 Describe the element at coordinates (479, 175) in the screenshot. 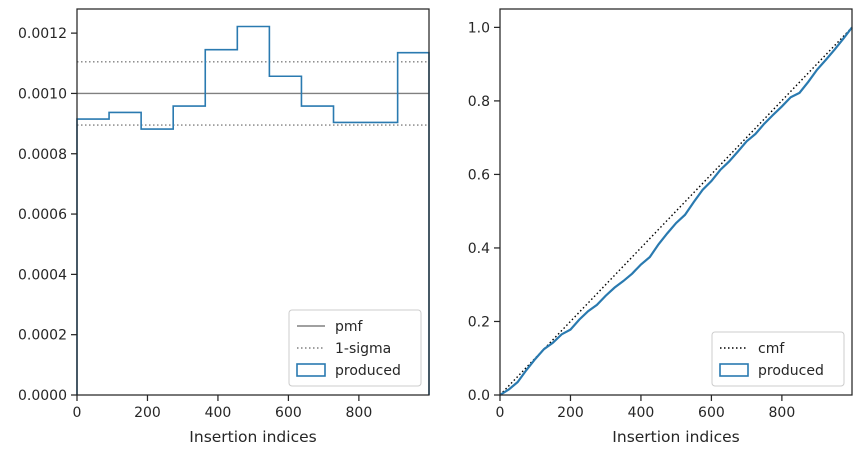

I see `y-tick-label: 0.6` at that location.